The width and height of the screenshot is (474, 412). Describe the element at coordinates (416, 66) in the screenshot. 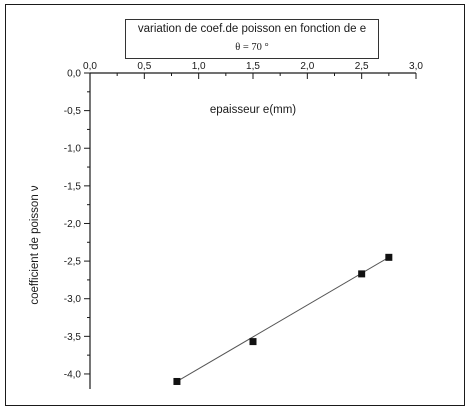

I see `x-tick-label: 3,0` at that location.